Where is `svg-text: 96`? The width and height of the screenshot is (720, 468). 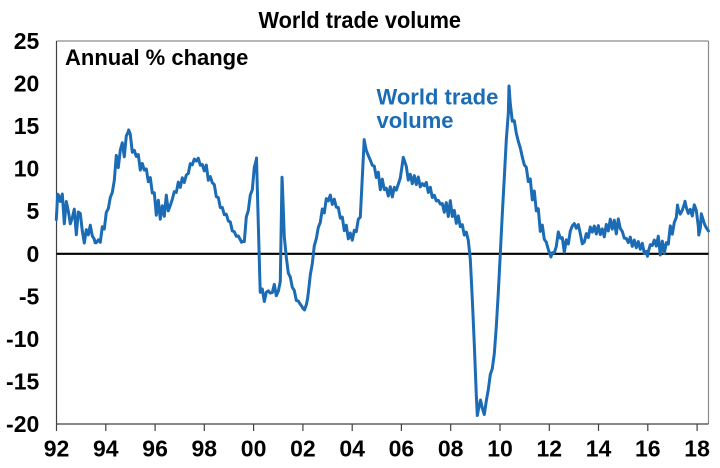 svg-text: 96 is located at coordinates (155, 449).